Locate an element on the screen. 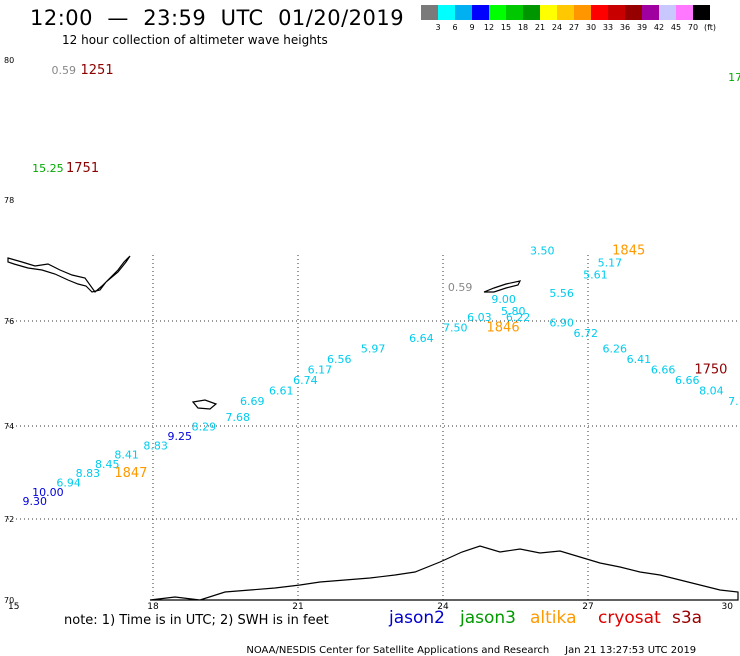  wave-height-label: 1846 is located at coordinates (503, 328).